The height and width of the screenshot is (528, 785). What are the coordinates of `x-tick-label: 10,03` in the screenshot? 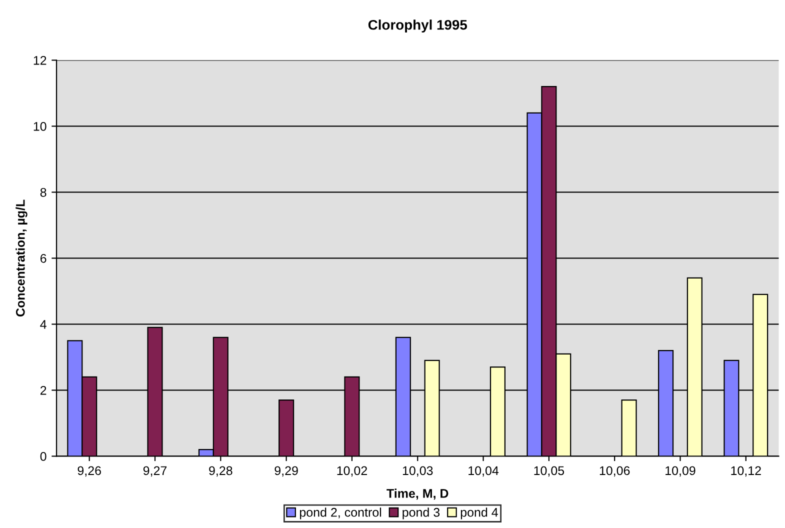 It's located at (417, 471).